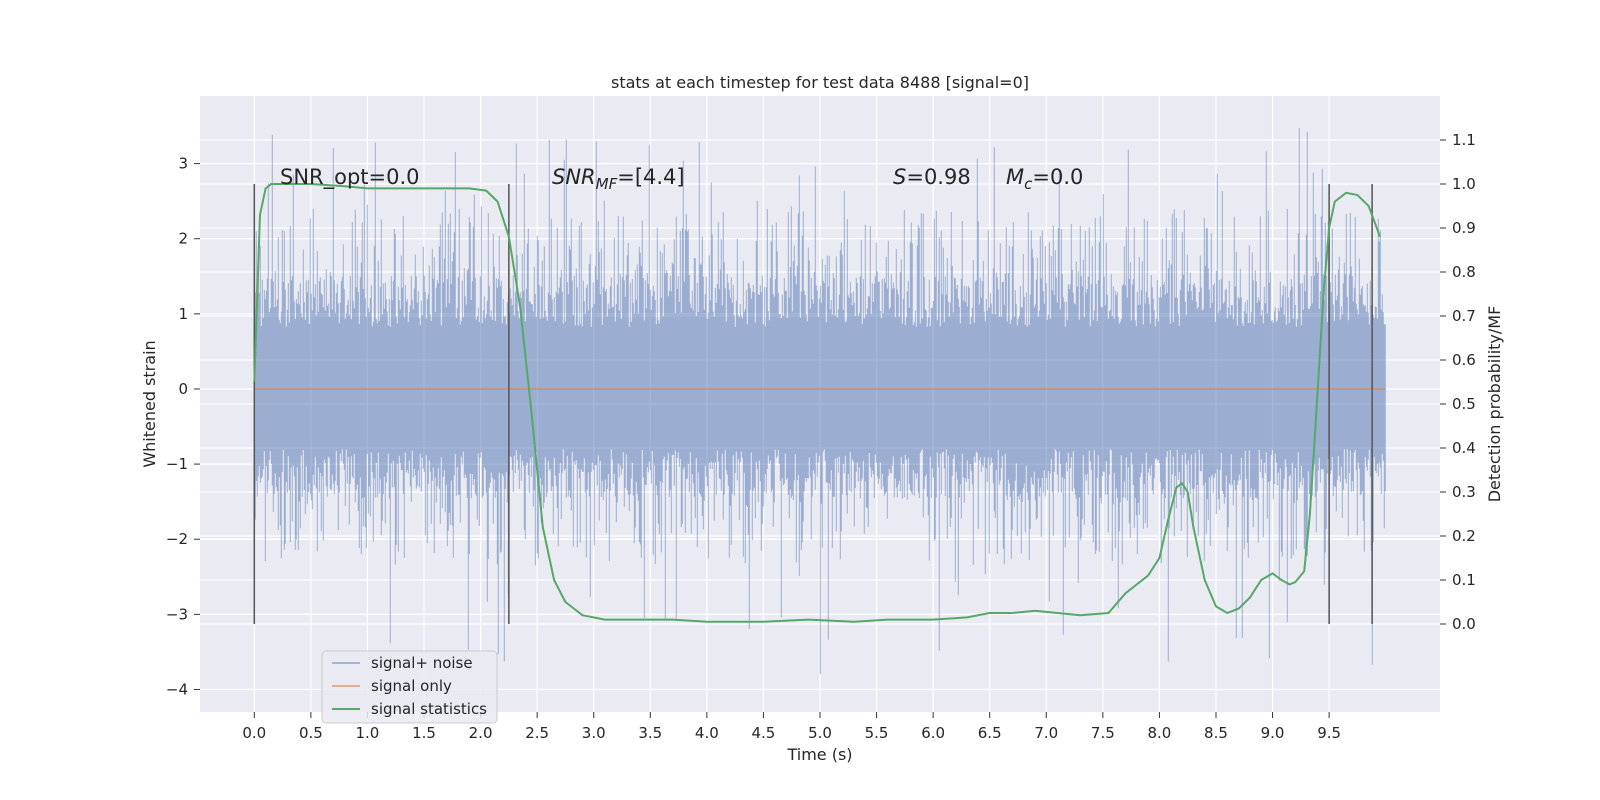  Describe the element at coordinates (1464, 228) in the screenshot. I see `y2-tick-label: 0.9` at that location.